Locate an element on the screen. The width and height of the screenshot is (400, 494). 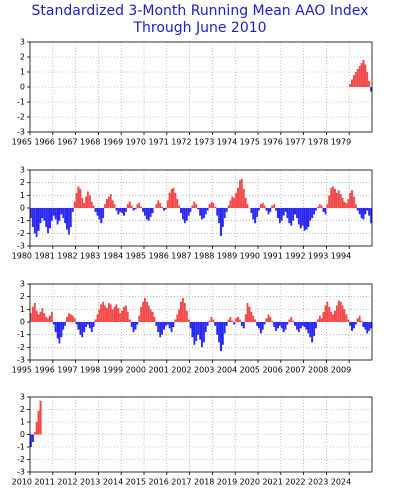
x-tick-label: 1993 is located at coordinates (318, 256).